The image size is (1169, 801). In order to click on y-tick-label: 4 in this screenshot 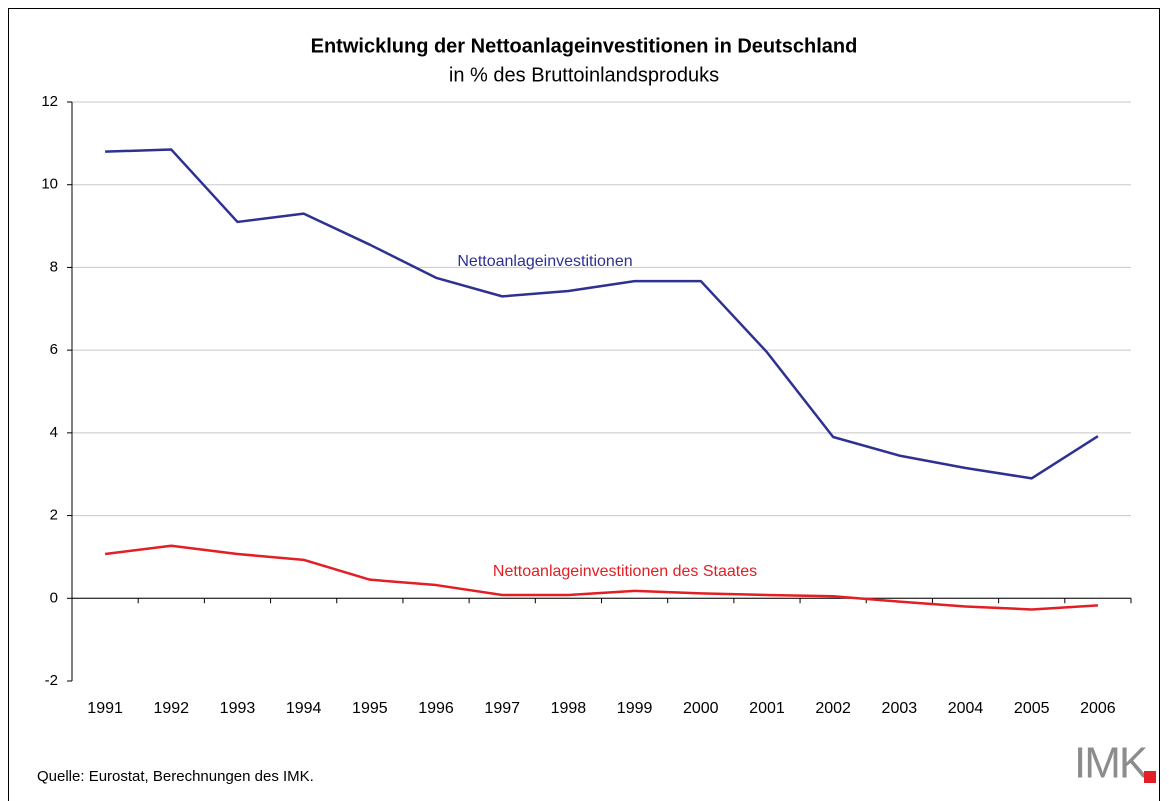, I will do `click(54, 432)`.